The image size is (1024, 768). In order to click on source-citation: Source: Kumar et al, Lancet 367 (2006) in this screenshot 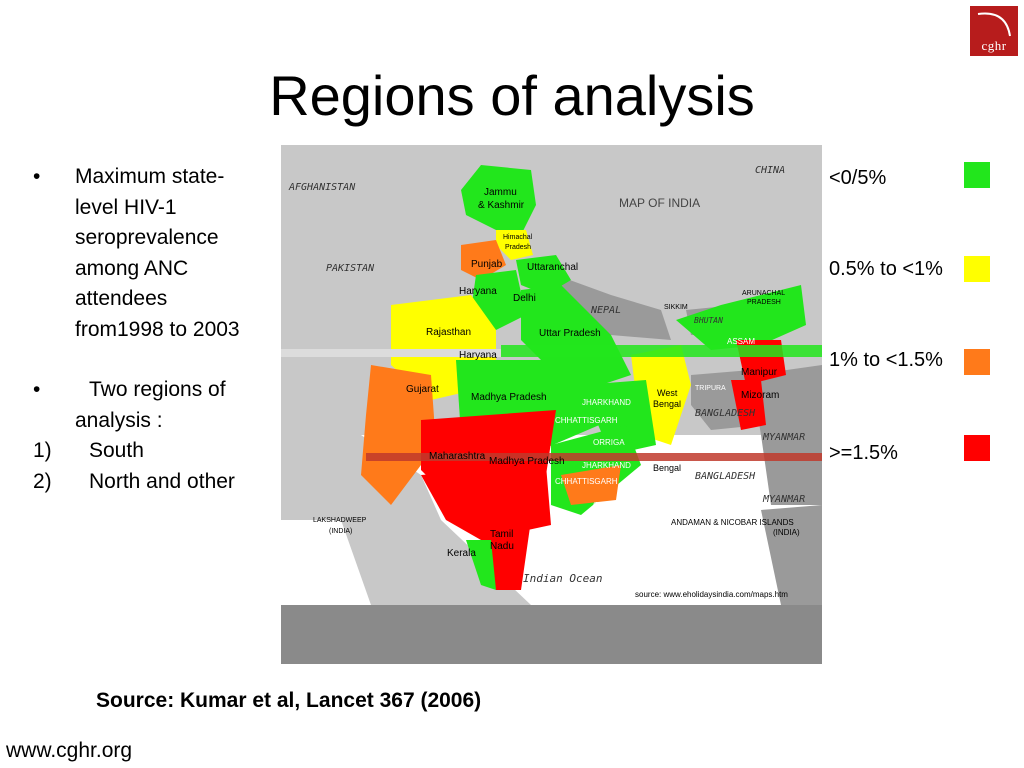, I will do `click(289, 700)`.